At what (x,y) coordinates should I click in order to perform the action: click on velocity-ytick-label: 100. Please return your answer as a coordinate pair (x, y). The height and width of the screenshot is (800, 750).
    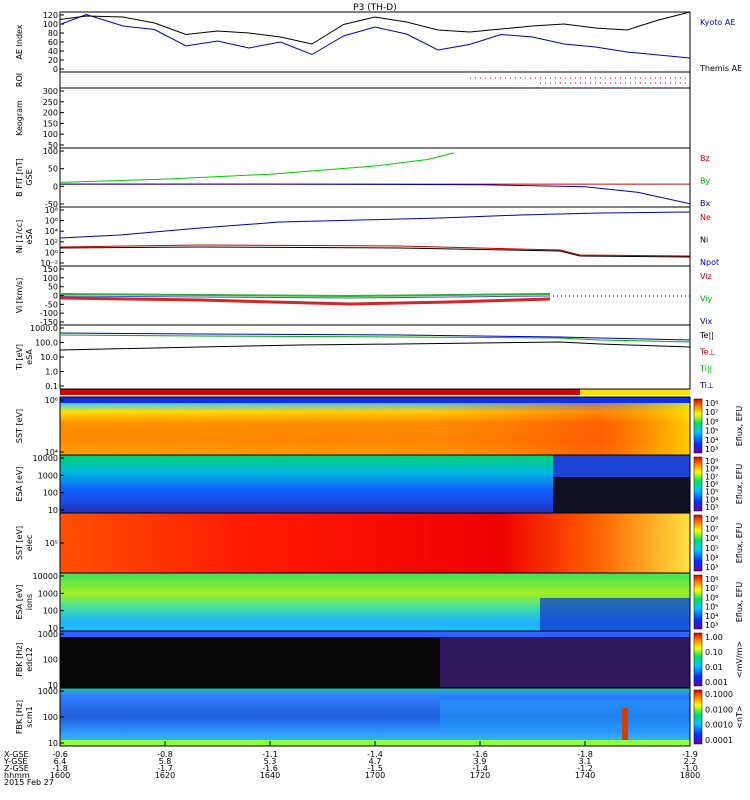
    Looking at the image, I should click on (50, 278).